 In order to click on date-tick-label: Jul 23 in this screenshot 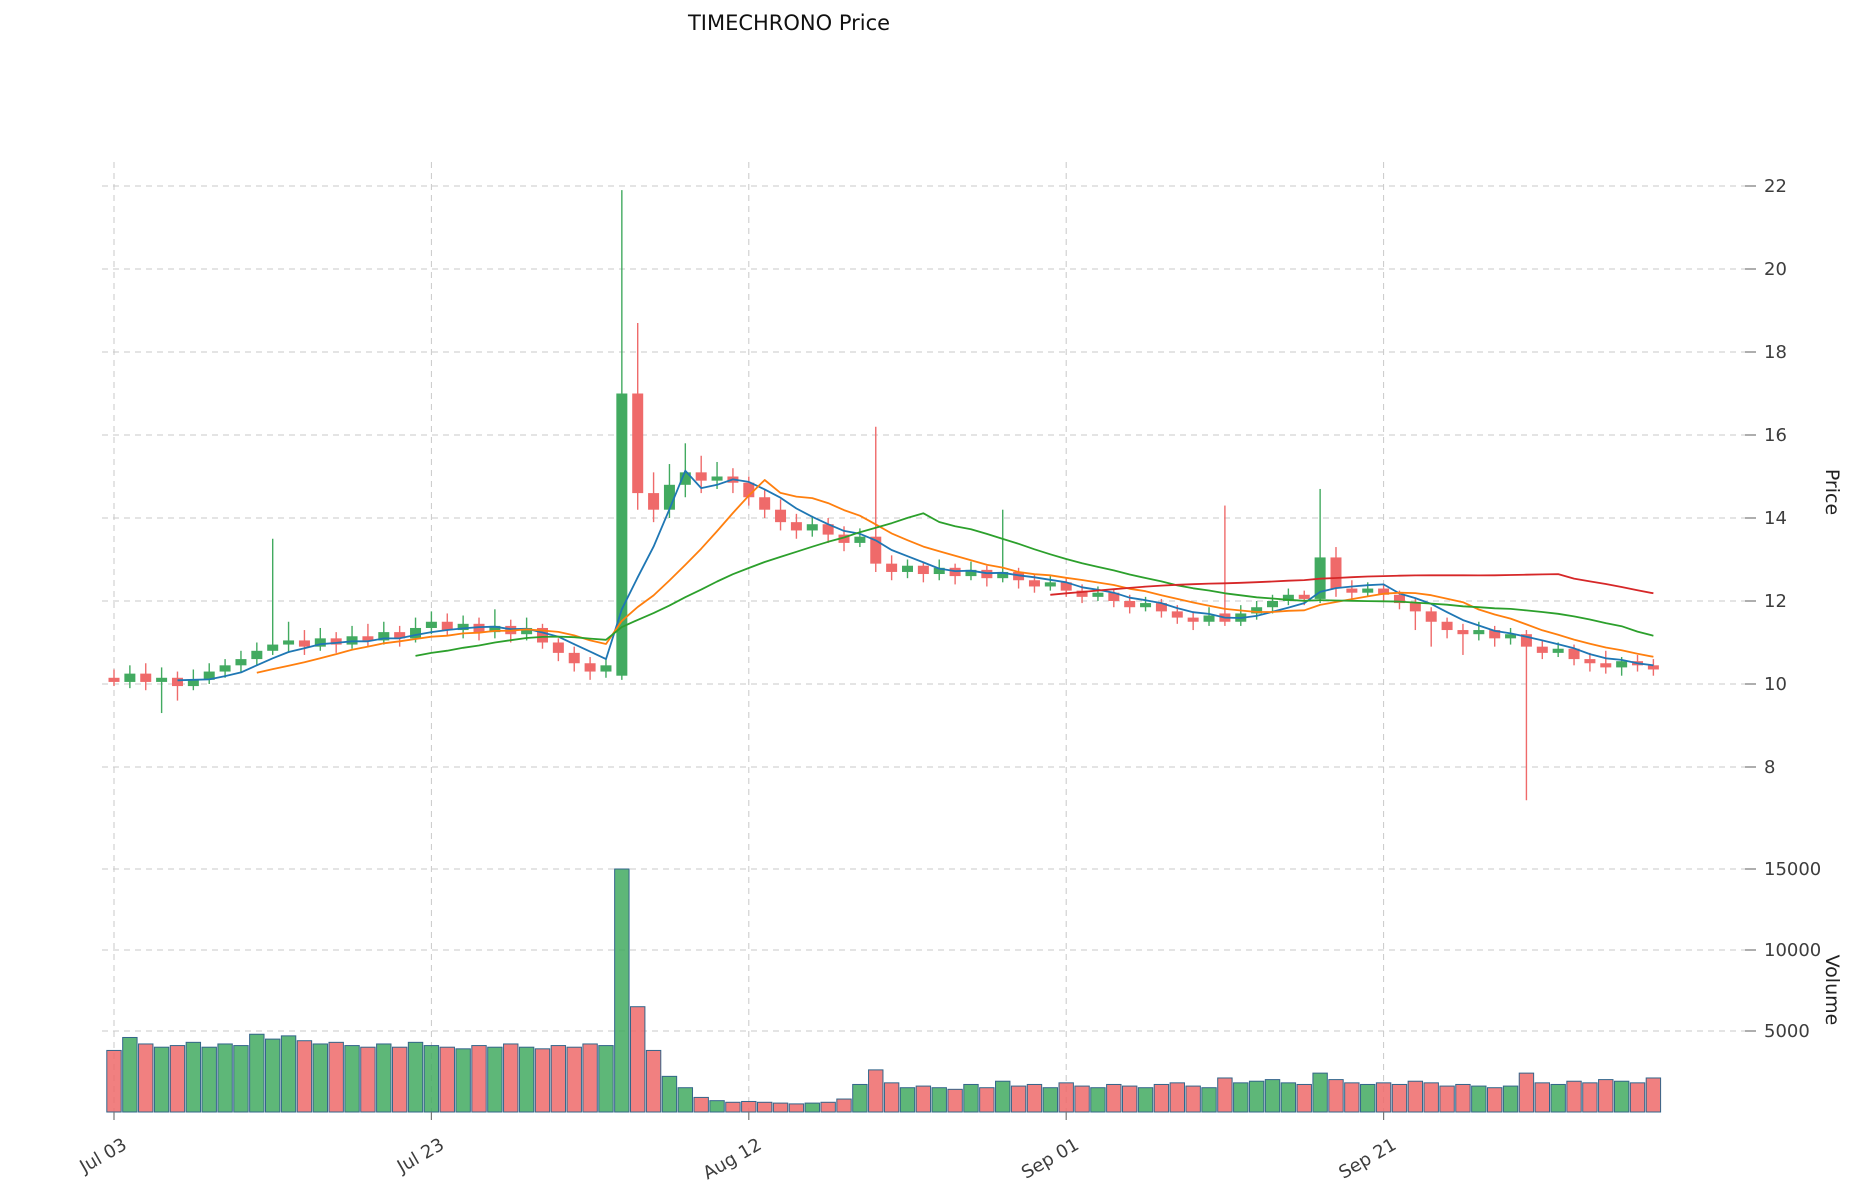, I will do `click(420, 1156)`.